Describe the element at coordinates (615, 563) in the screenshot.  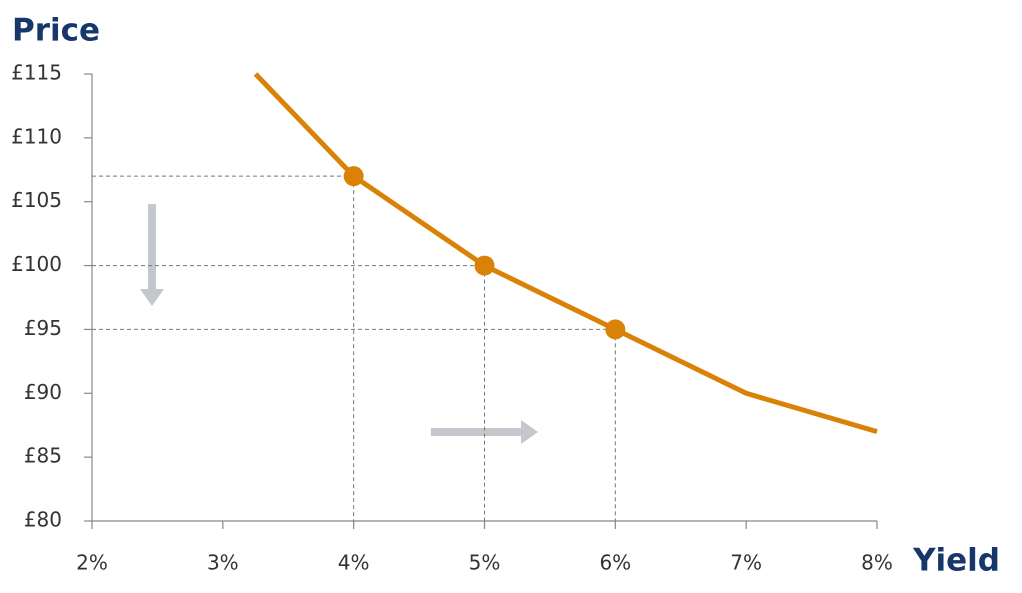
I see `x-tick-label: 6%` at that location.